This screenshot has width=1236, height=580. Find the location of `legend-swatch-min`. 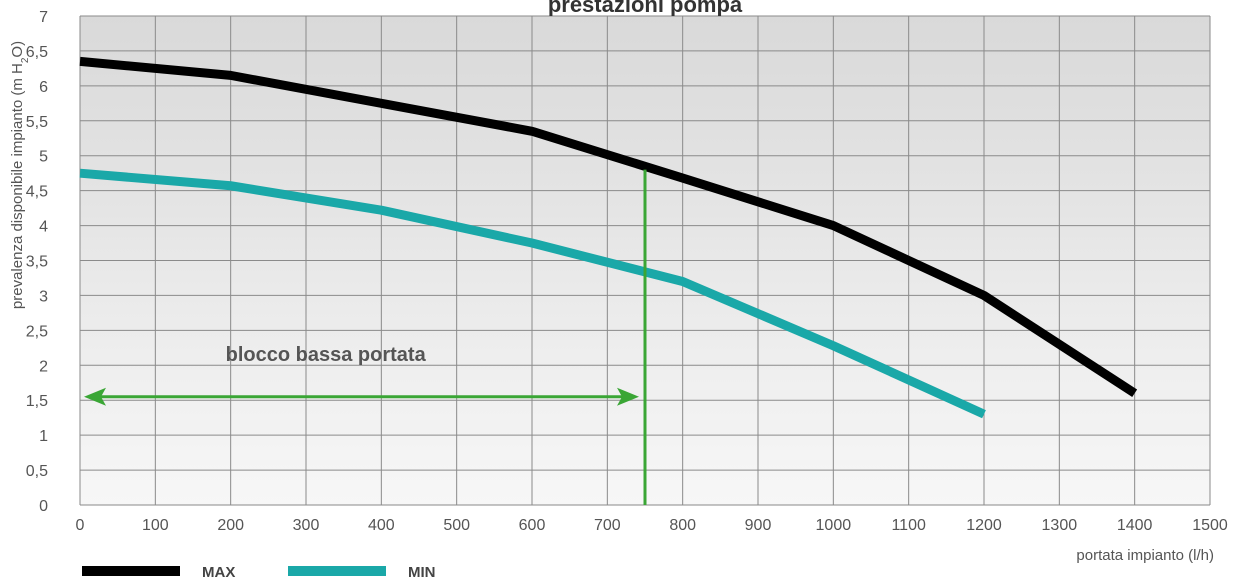

legend-swatch-min is located at coordinates (337, 571).